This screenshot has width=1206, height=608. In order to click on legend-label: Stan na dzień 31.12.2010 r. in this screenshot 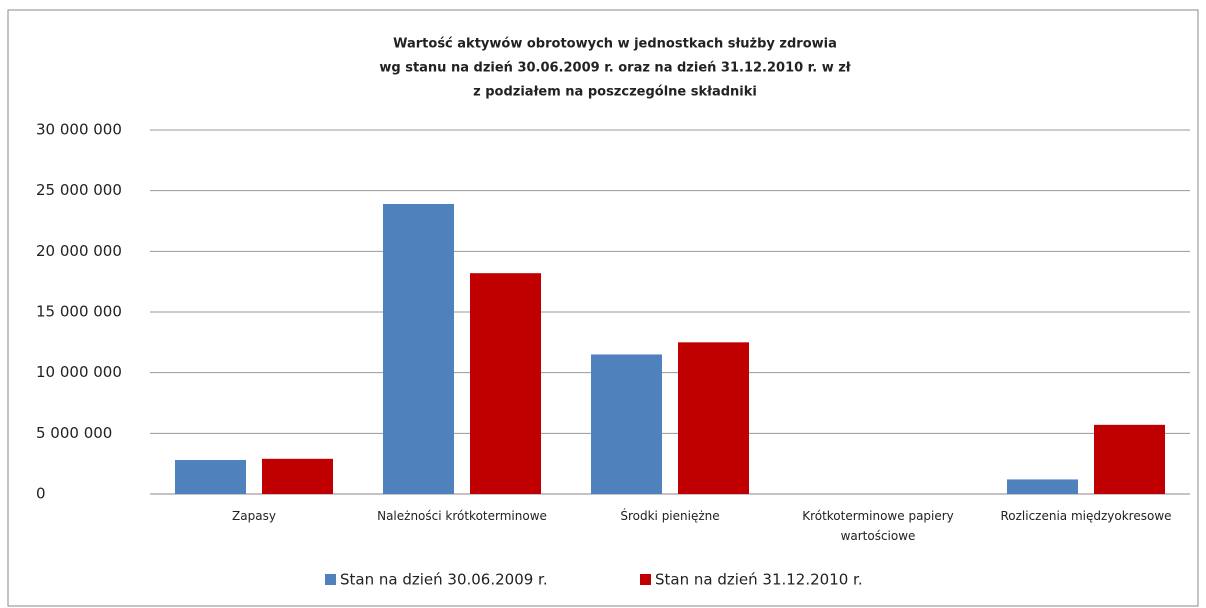, I will do `click(759, 580)`.